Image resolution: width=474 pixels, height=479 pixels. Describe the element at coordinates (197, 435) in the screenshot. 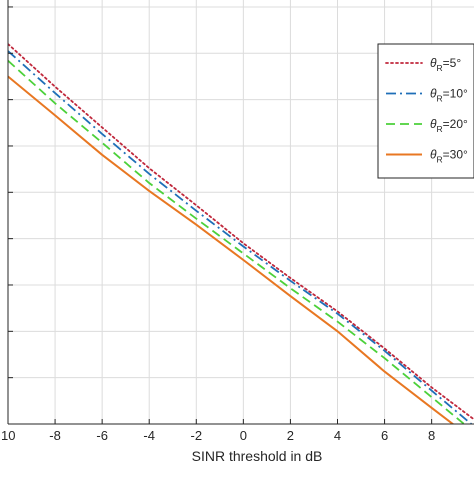

I see `x-tick-label: -2` at that location.